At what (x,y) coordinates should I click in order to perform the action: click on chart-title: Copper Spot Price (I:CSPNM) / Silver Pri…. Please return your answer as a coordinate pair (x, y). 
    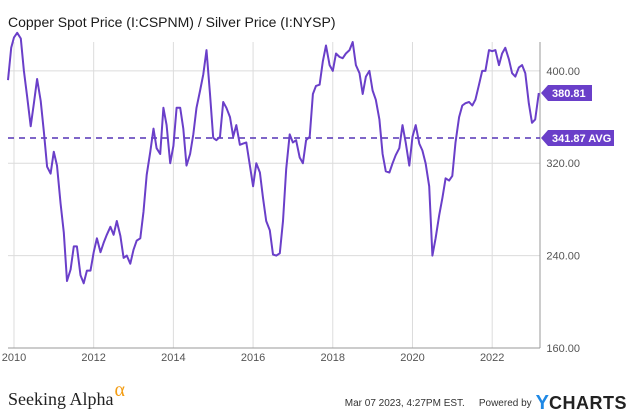
    Looking at the image, I should click on (172, 22).